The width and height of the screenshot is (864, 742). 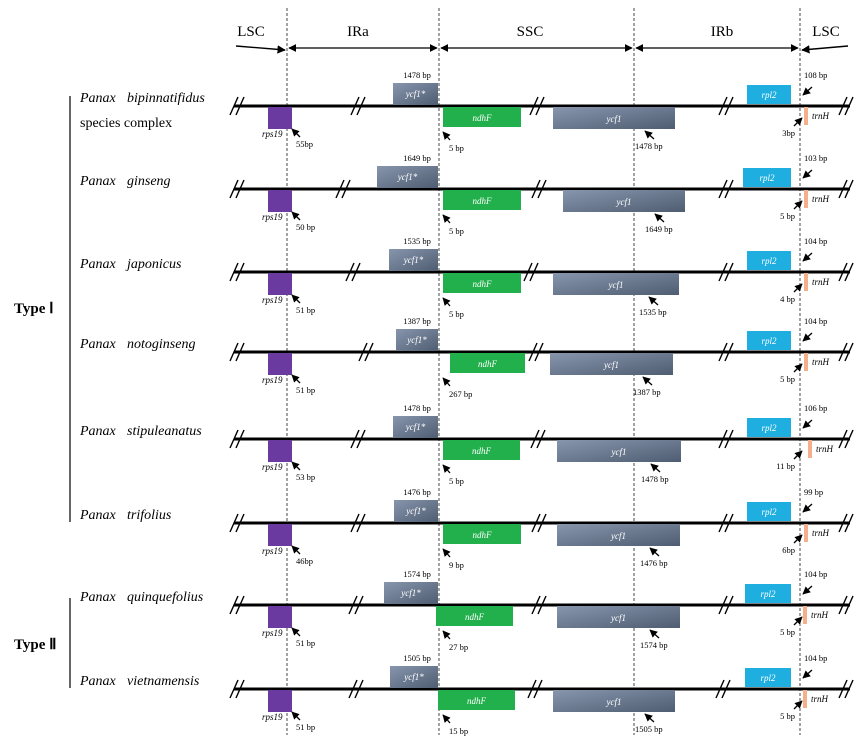 I want to click on region-label-lsc: LSC, so click(x=826, y=32).